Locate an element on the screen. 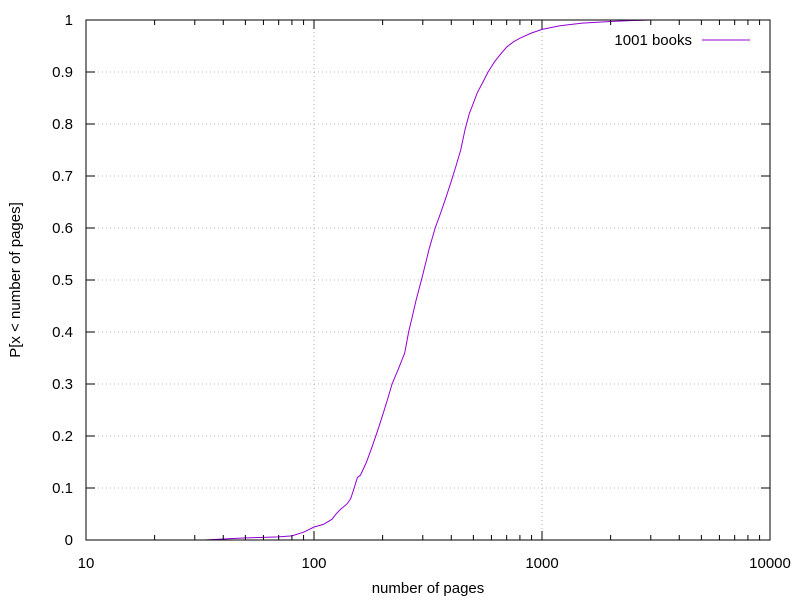 This screenshot has width=800, height=600. legend-label: 1001 books is located at coordinates (653, 40).